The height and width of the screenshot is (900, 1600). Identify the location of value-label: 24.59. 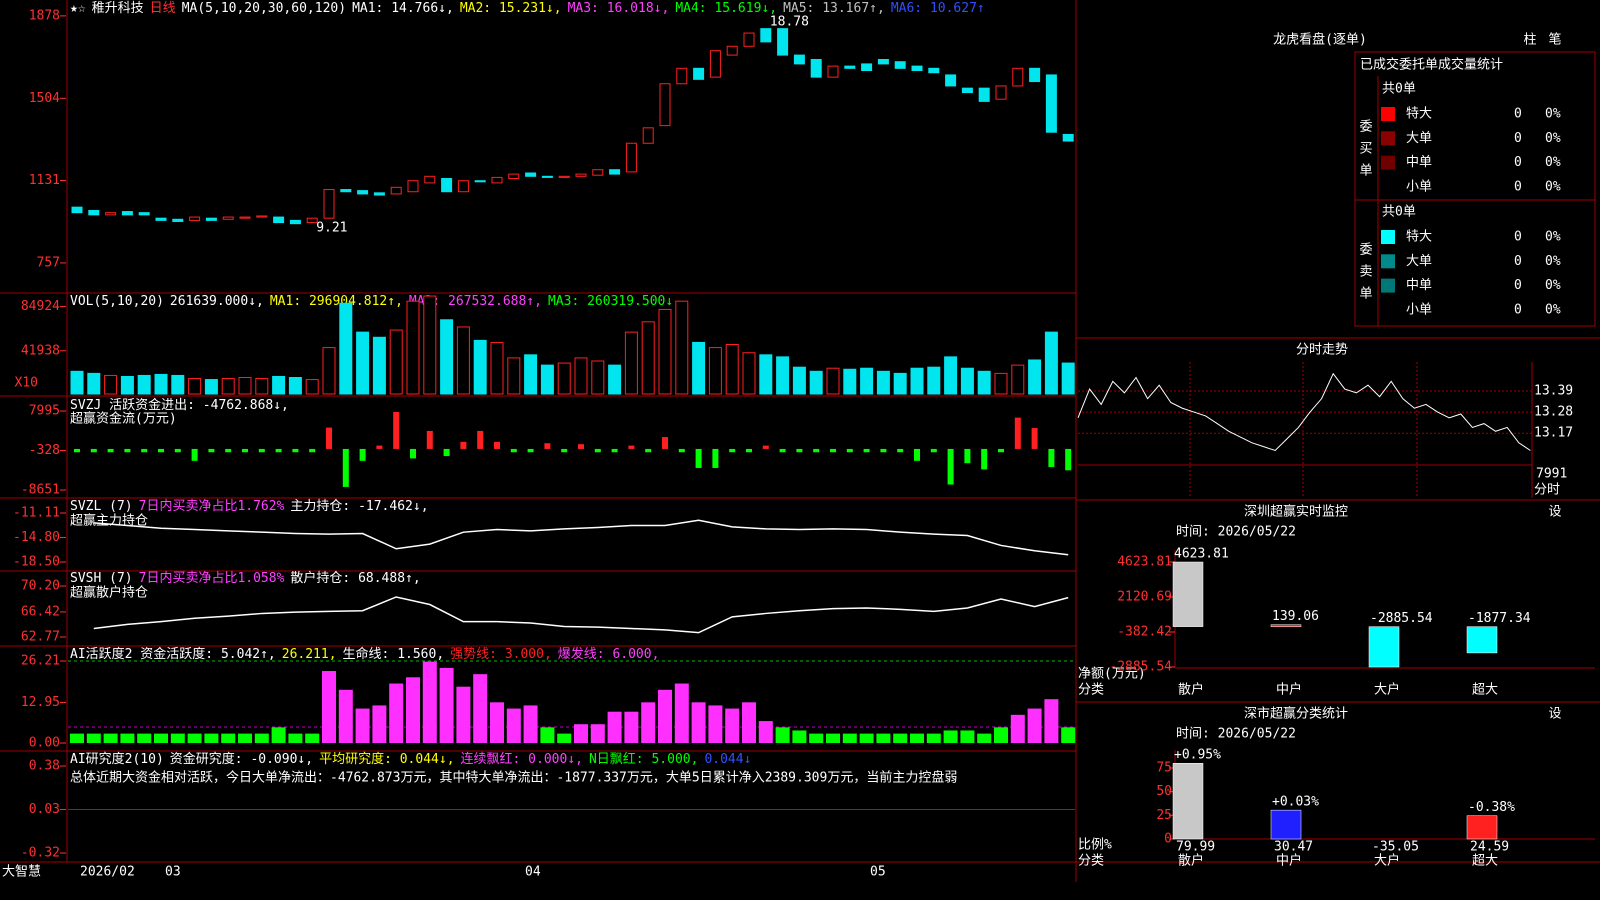
(1489, 847).